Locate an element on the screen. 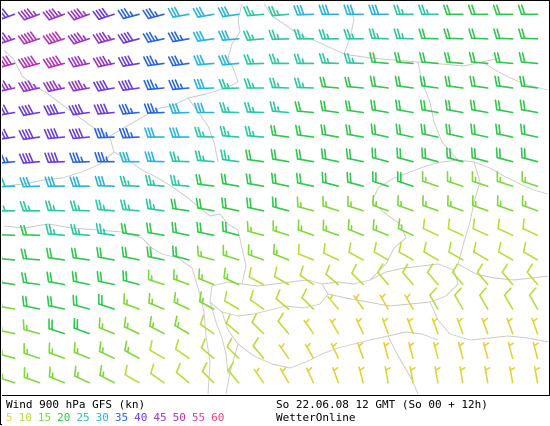 Image resolution: width=550 pixels, height=426 pixels. coastline-baltic-east is located at coordinates (515, 76).